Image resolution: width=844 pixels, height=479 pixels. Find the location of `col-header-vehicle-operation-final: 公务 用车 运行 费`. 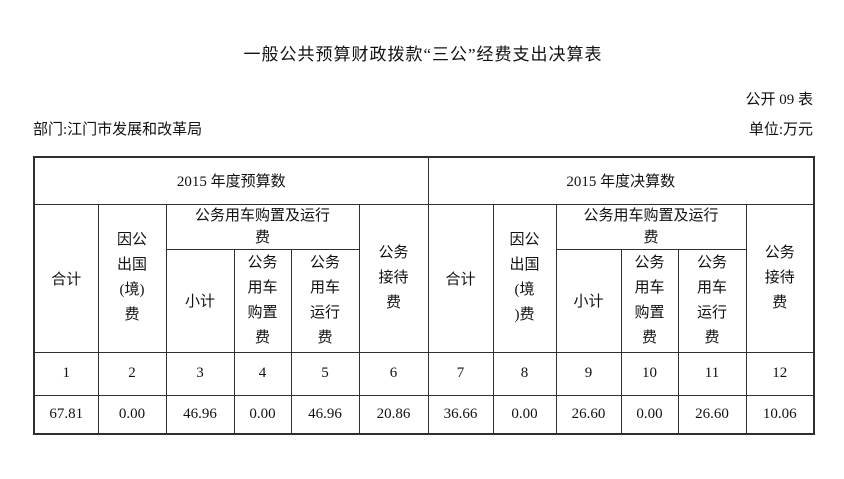

col-header-vehicle-operation-final: 公务 用车 运行 费 is located at coordinates (712, 300).